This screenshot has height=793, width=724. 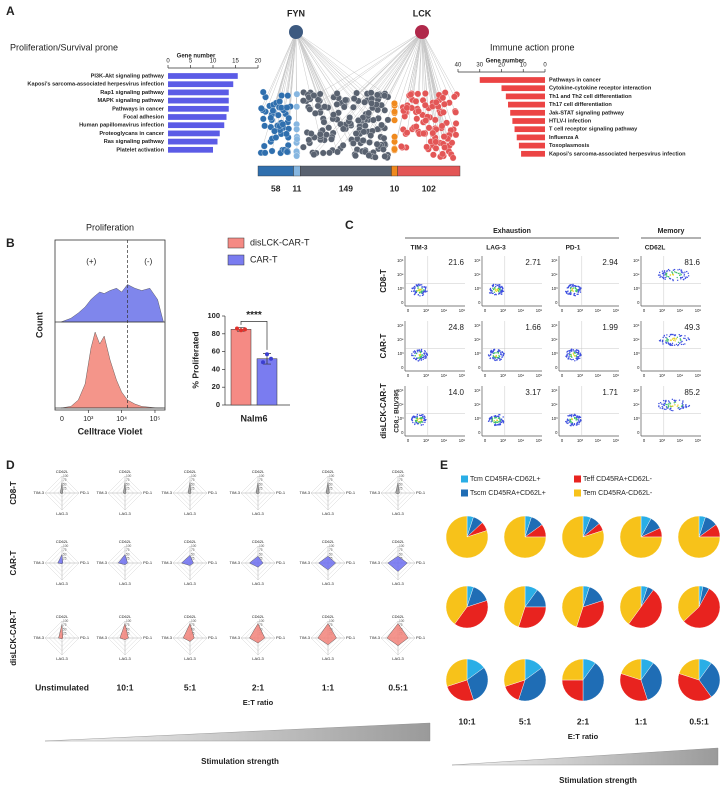 What do you see at coordinates (521, 440) in the screenshot?
I see `x-tick-label: 10⁴` at bounding box center [521, 440].